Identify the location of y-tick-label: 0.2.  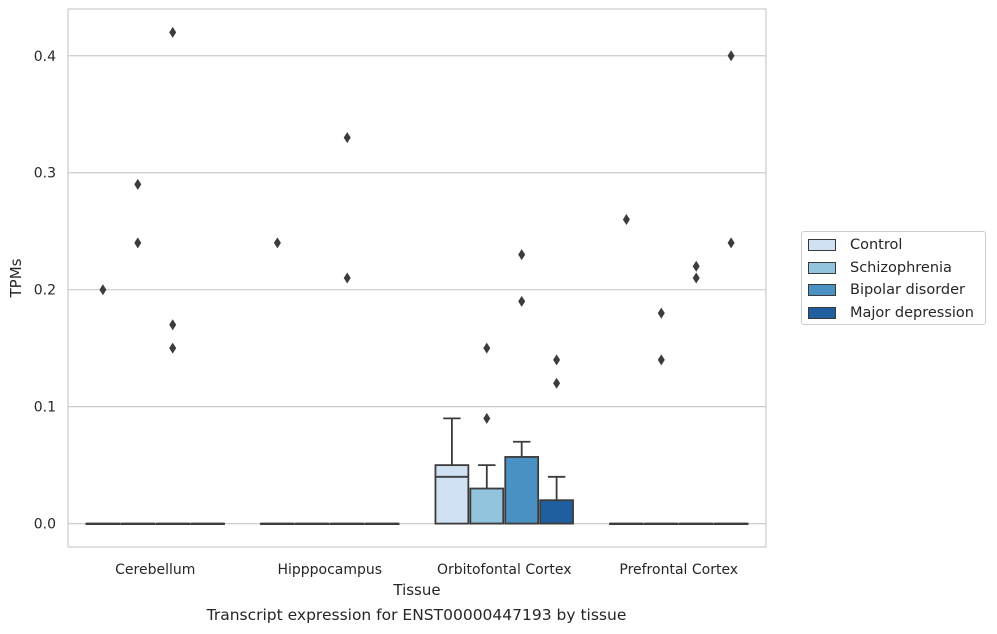
(45, 291).